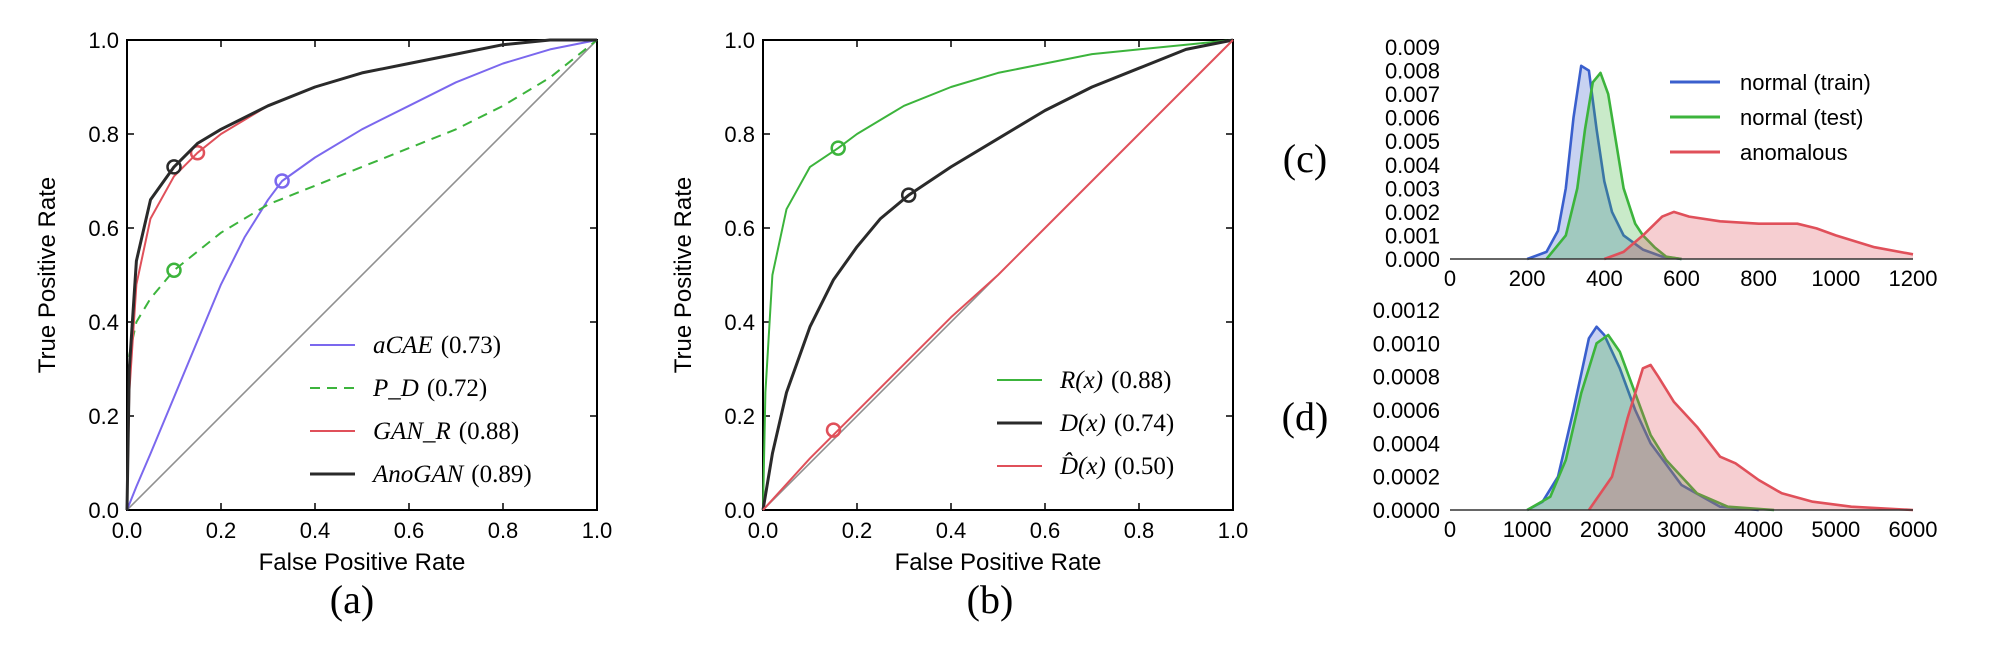 Image resolution: width=2000 pixels, height=653 pixels. Describe the element at coordinates (739, 322) in the screenshot. I see `y-tick-label: 0.4` at that location.